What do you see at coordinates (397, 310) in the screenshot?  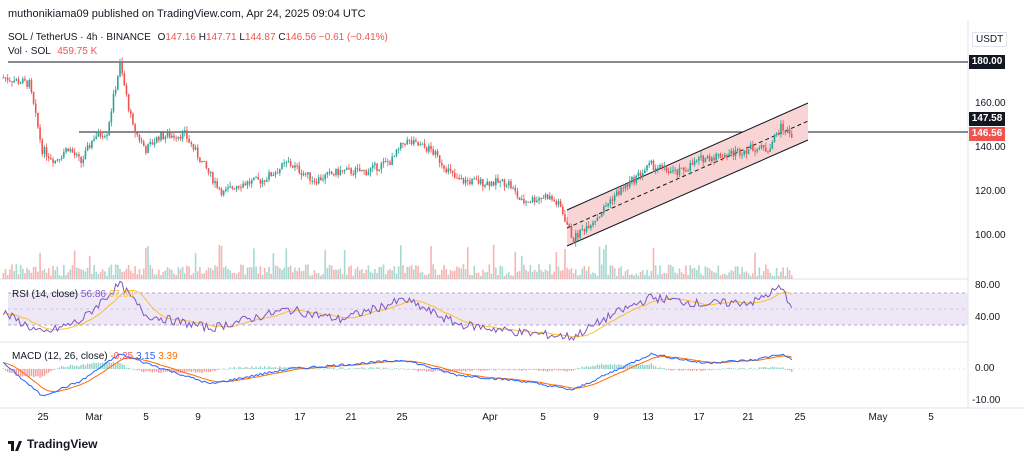 I see `rsi-line` at bounding box center [397, 310].